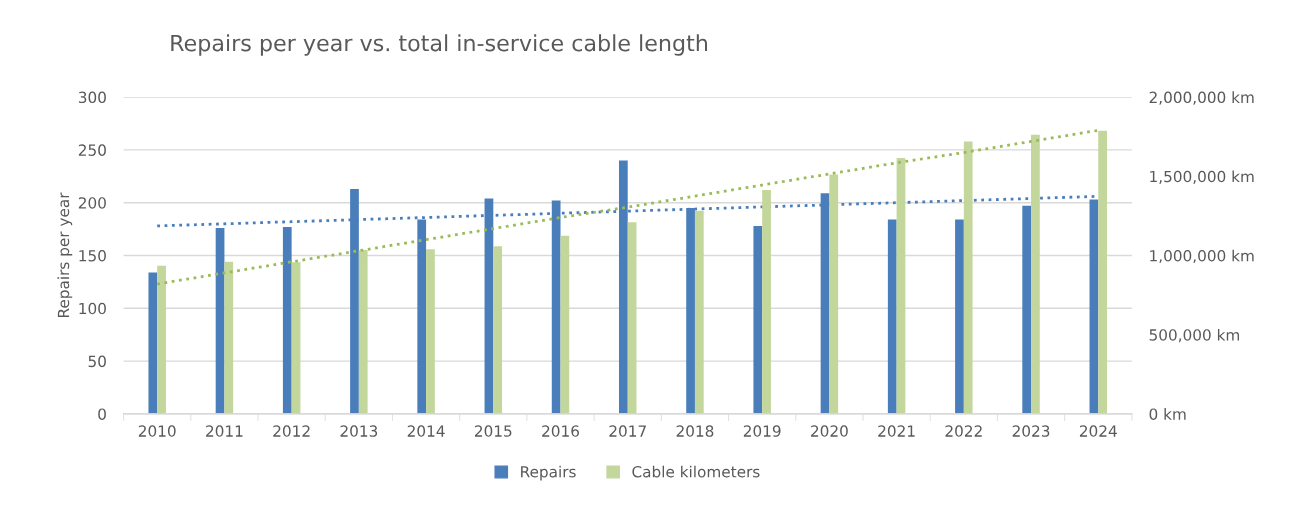 This screenshot has height=511, width=1301. What do you see at coordinates (102, 414) in the screenshot?
I see `y-tick-label: 0` at bounding box center [102, 414].